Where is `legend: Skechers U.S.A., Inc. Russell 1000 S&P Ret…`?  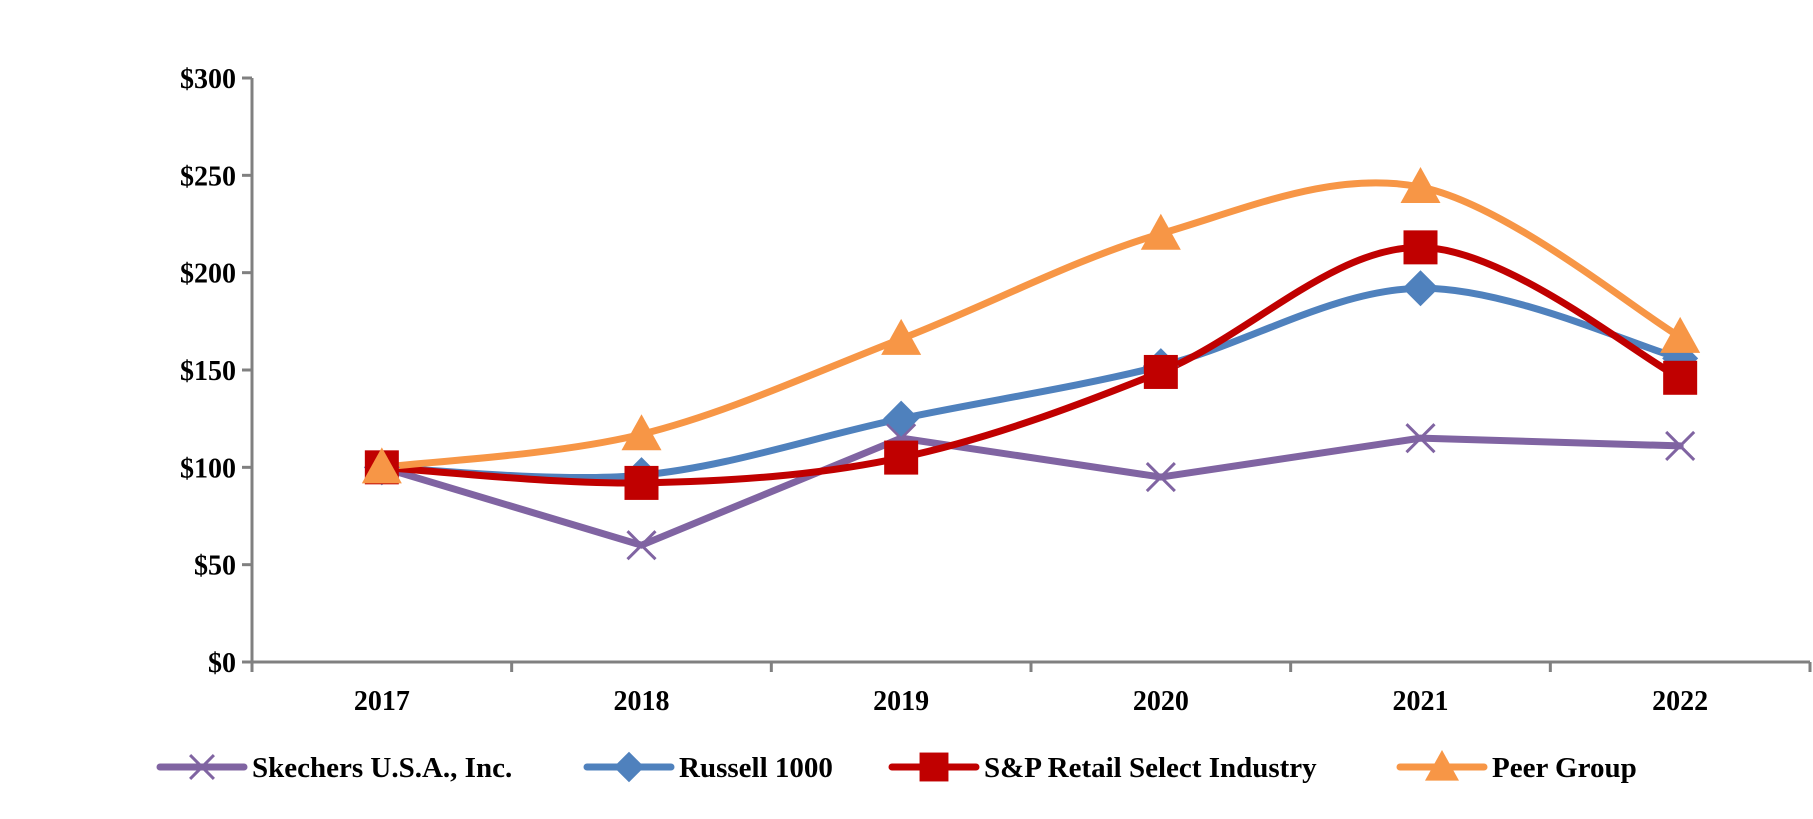
legend: Skechers U.S.A., Inc. Russell 1000 S&P Ret… is located at coordinates (896, 767).